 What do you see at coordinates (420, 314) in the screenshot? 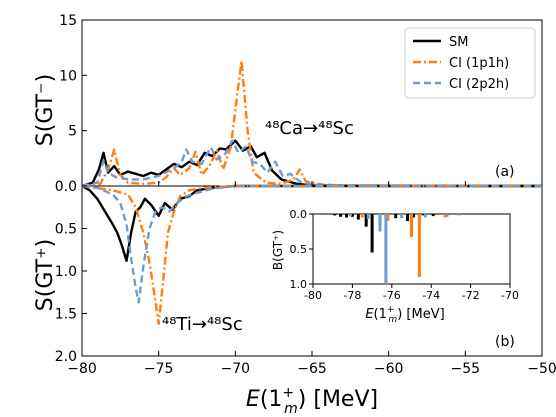
I see `inset-xlabel-unit: ) [MeV]` at bounding box center [420, 314].